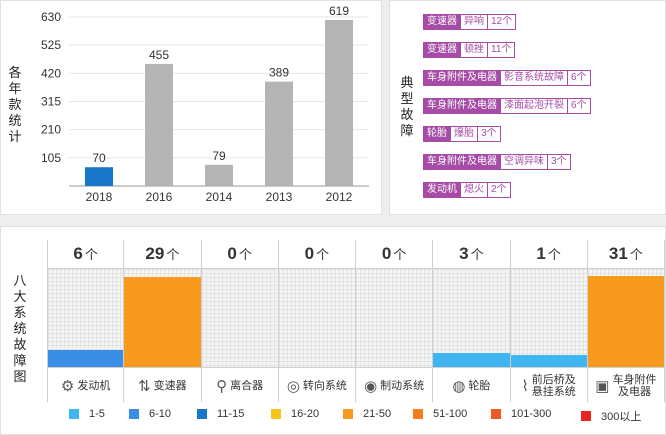 The width and height of the screenshot is (666, 435). Describe the element at coordinates (324, 385) in the screenshot. I see `system-name: 转向系统` at that location.